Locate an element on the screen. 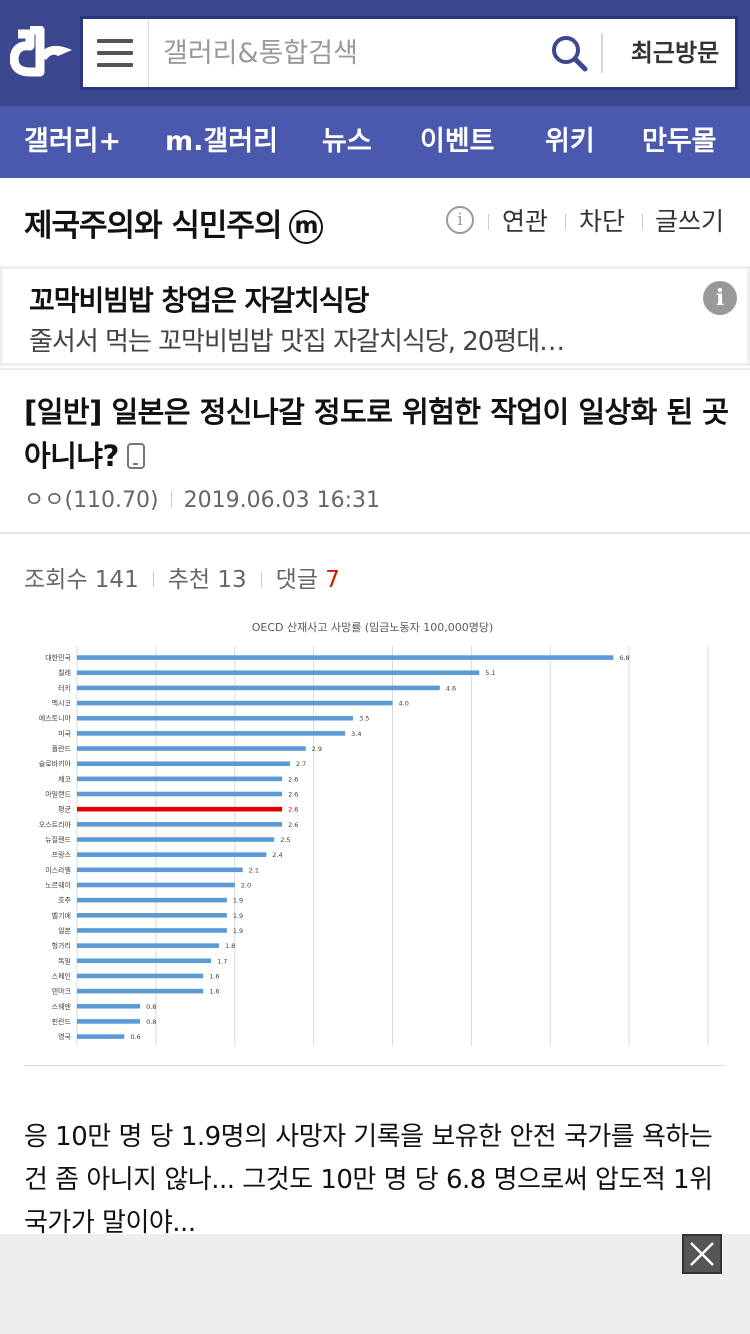 This screenshot has width=750, height=1334. recent-visits-button: 최근방문 is located at coordinates (675, 53).